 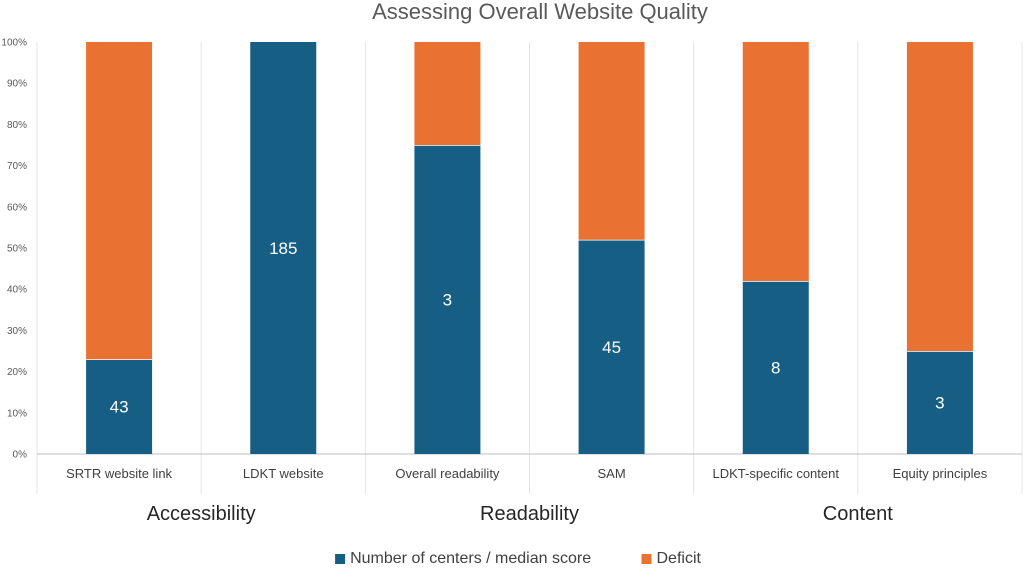 I want to click on y-tick-label: 60%, so click(x=17, y=207).